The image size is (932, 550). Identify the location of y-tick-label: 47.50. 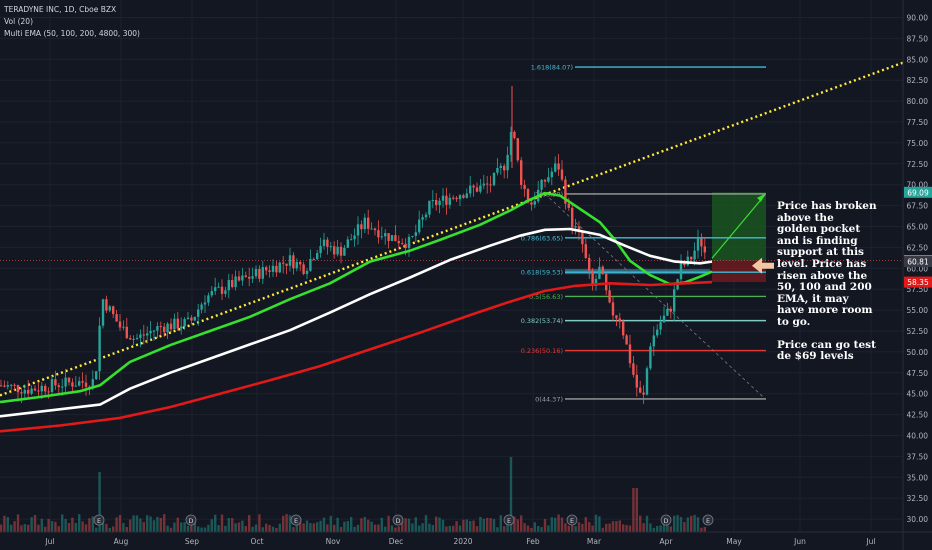
(918, 373).